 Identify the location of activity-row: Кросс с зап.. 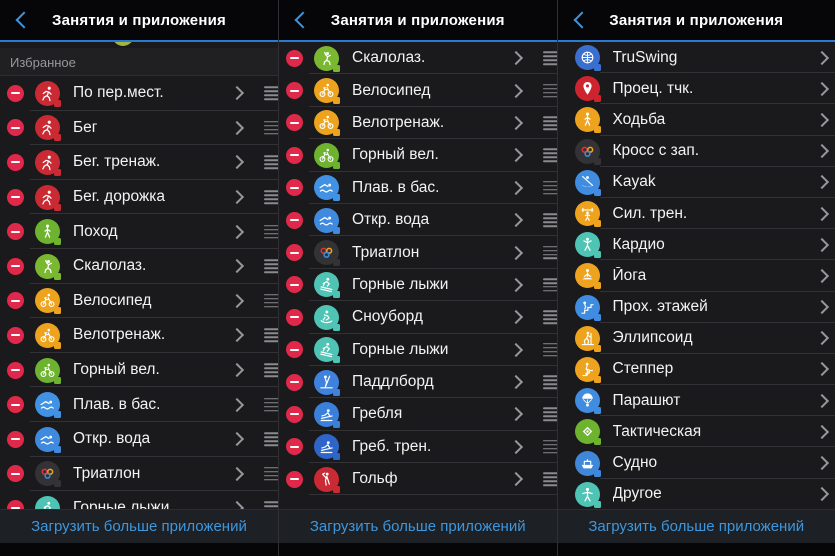
(696, 151).